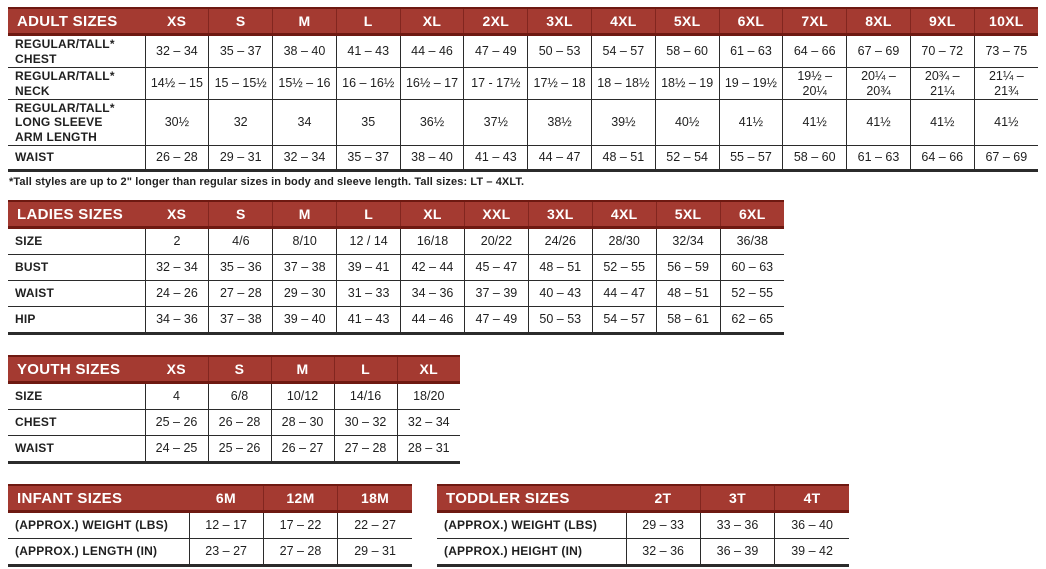  What do you see at coordinates (1005, 158) in the screenshot?
I see `size-value: 67 – 69` at bounding box center [1005, 158].